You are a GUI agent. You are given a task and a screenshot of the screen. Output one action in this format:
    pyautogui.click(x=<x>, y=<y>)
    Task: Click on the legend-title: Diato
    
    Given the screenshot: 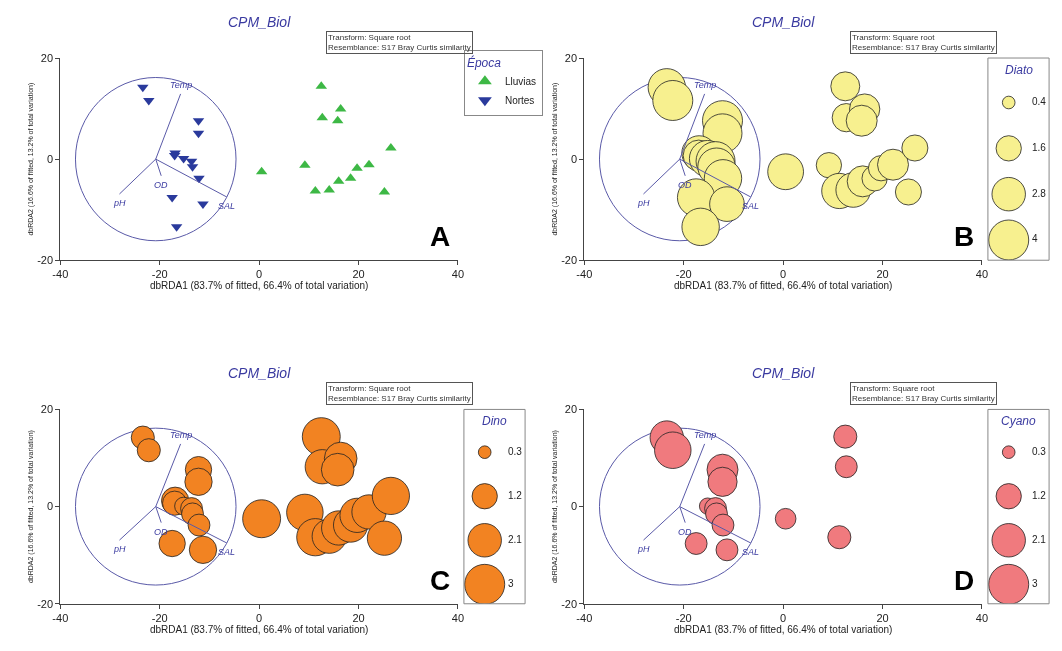 What is the action you would take?
    pyautogui.click(x=1019, y=70)
    